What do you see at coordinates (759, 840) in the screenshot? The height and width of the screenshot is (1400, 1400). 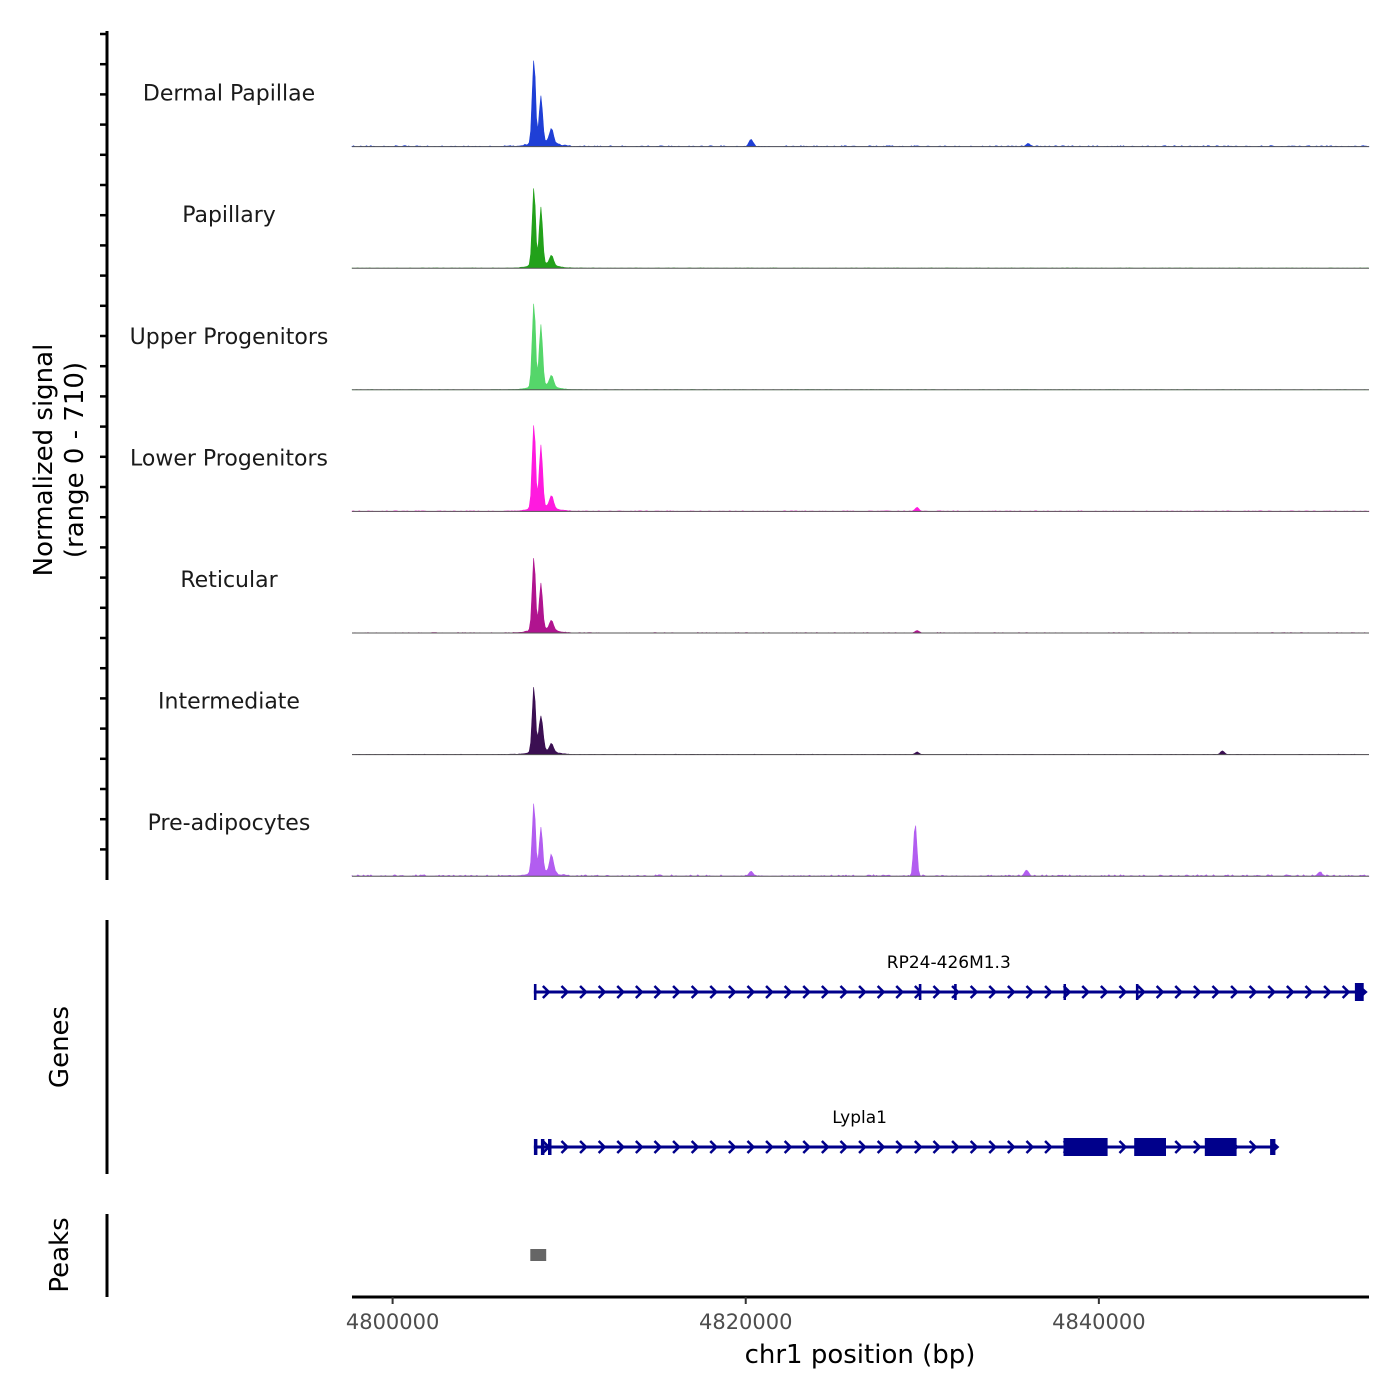 I see `signal-track: Pre-adipocytes` at bounding box center [759, 840].